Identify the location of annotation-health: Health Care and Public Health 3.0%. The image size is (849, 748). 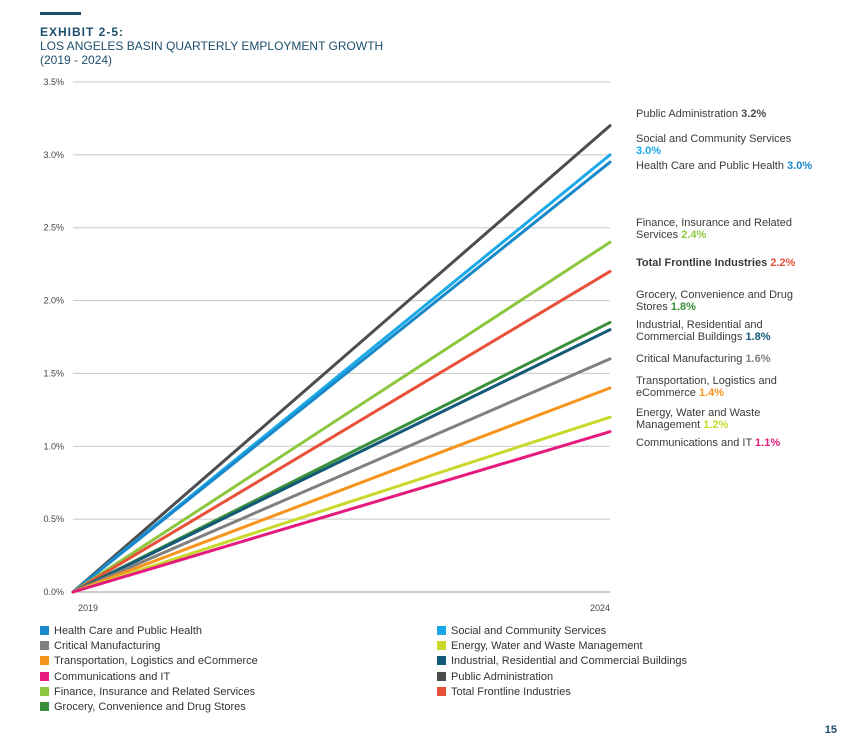
(726, 166).